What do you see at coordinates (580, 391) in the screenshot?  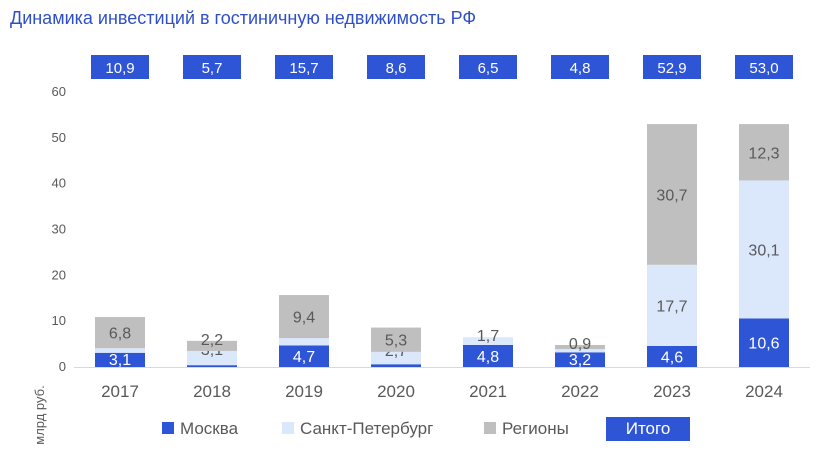 I see `x-tick-label: 2022` at bounding box center [580, 391].